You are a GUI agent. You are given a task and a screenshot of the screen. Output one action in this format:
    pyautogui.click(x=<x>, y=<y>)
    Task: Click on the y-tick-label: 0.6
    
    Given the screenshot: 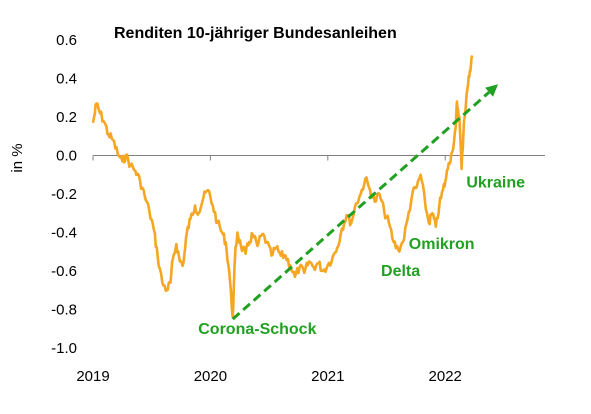 What is the action you would take?
    pyautogui.click(x=66, y=40)
    